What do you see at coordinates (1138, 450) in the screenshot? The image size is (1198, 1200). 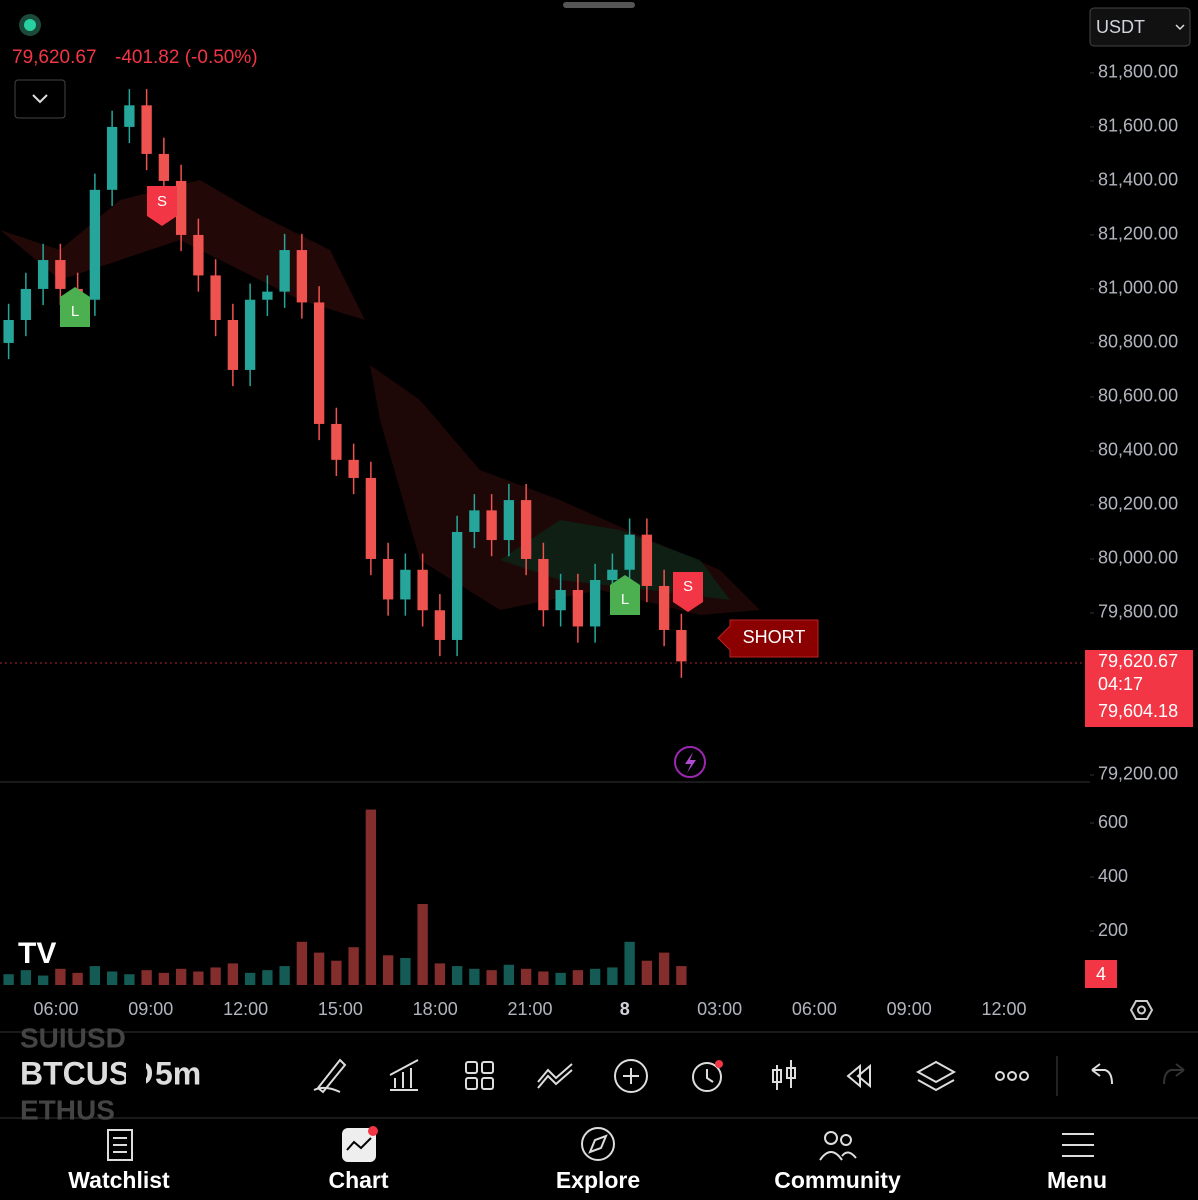 I see `y-tick-label: 80,400.00` at bounding box center [1138, 450].